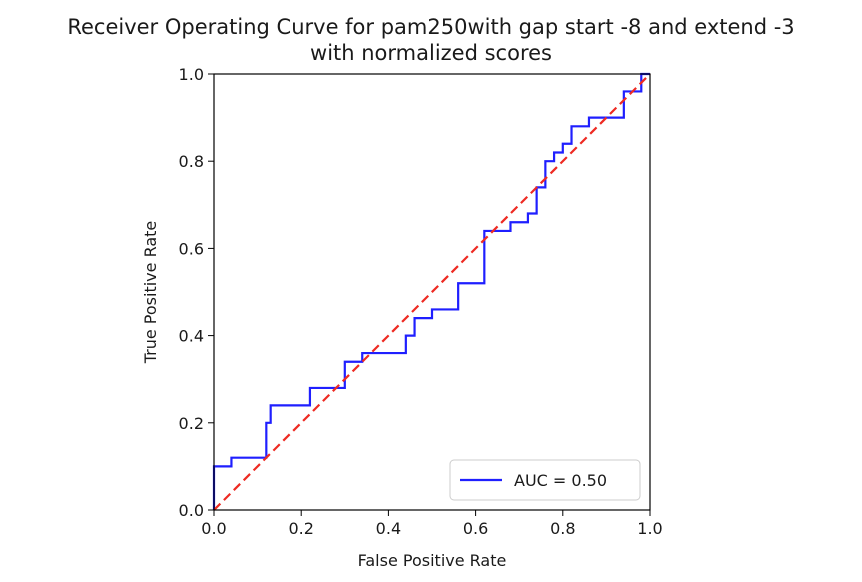 The height and width of the screenshot is (582, 862). I want to click on y-tick-label: 0.8, so click(191, 161).